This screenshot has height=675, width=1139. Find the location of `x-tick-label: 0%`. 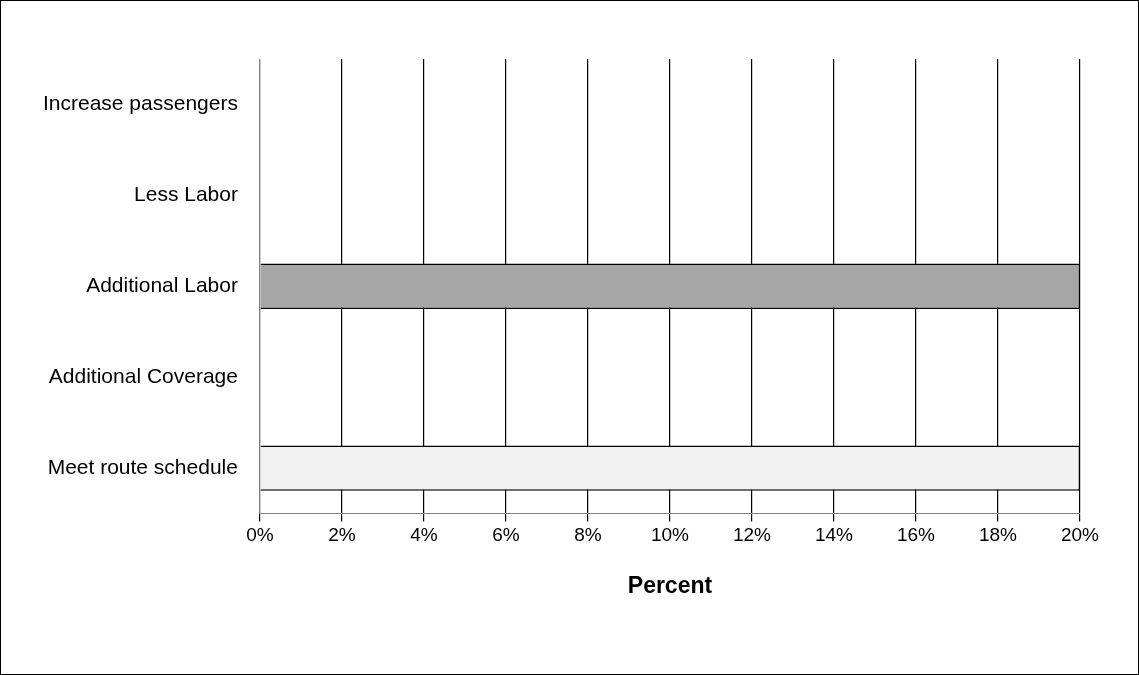

x-tick-label: 0% is located at coordinates (260, 535).